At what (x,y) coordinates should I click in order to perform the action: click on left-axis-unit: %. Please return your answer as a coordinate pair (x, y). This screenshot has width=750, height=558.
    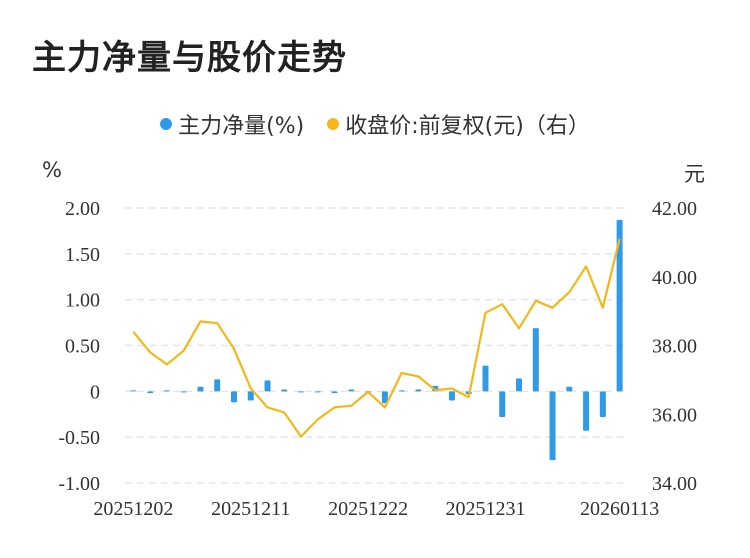
    Looking at the image, I should click on (52, 170).